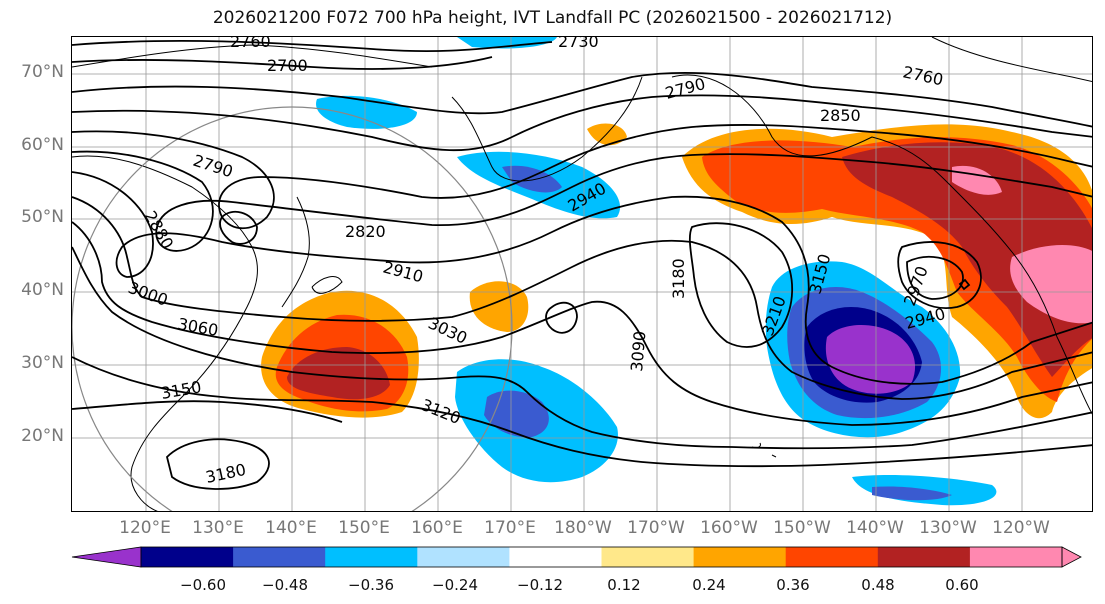  I want to click on colorbar-cells, so click(576, 557).